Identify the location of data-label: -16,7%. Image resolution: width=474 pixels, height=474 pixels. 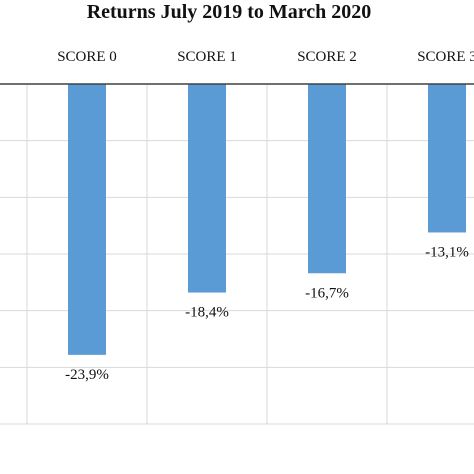
(327, 293).